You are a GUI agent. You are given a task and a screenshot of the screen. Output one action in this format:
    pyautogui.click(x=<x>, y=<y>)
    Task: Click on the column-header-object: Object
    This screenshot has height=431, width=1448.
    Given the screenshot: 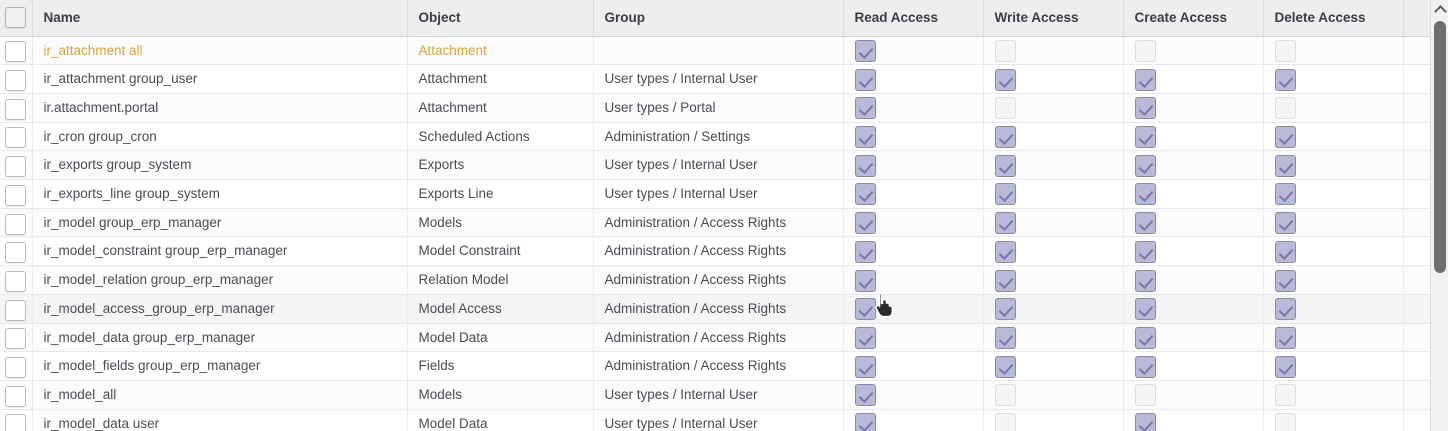 What is the action you would take?
    pyautogui.click(x=500, y=18)
    